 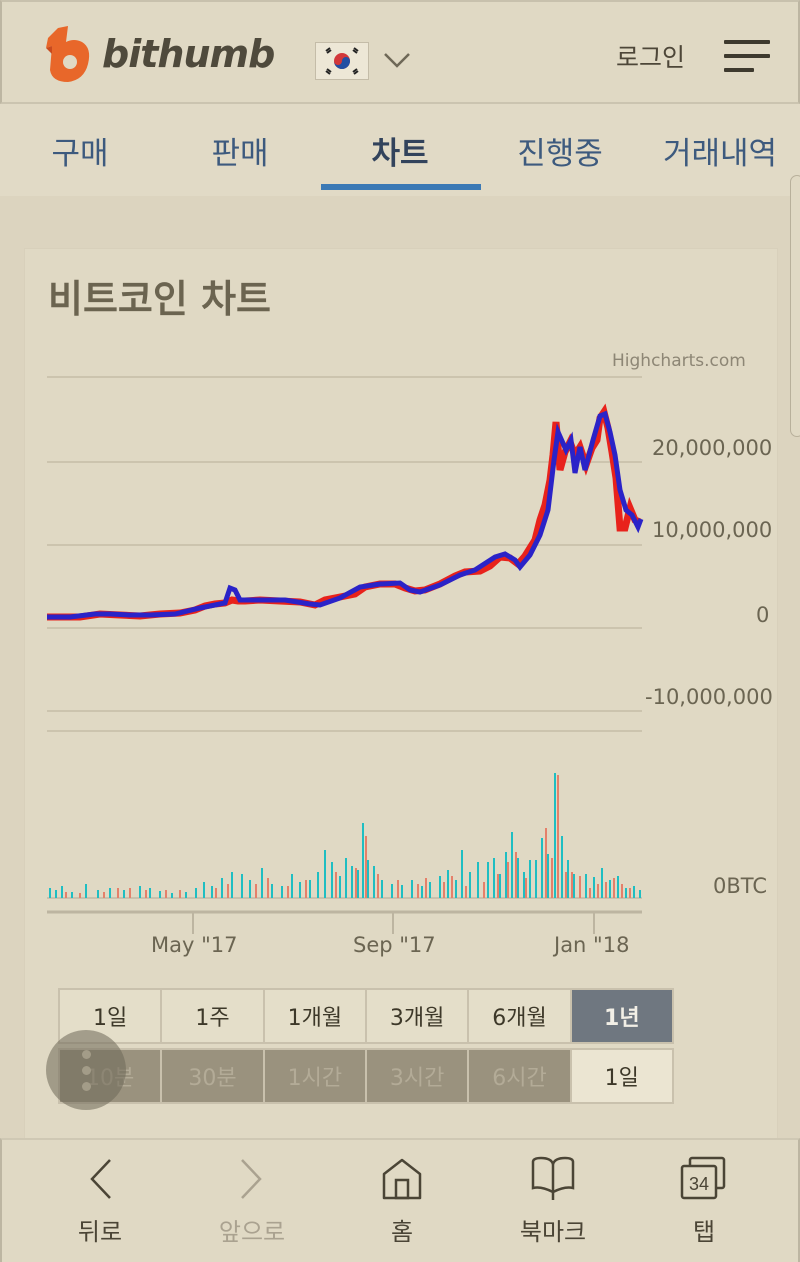 I want to click on period-1w-button: 1주, so click(x=213, y=1016).